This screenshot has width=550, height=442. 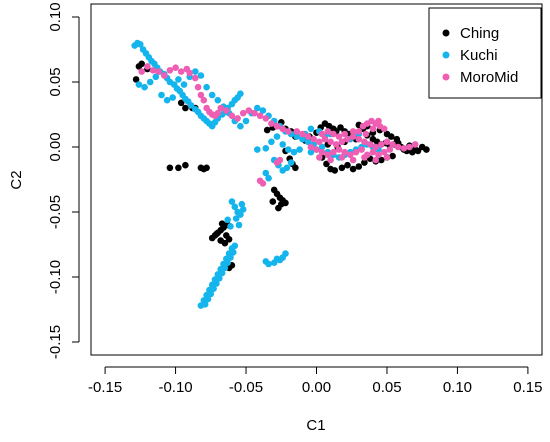 I want to click on legend-marker-moromid, so click(x=446, y=77).